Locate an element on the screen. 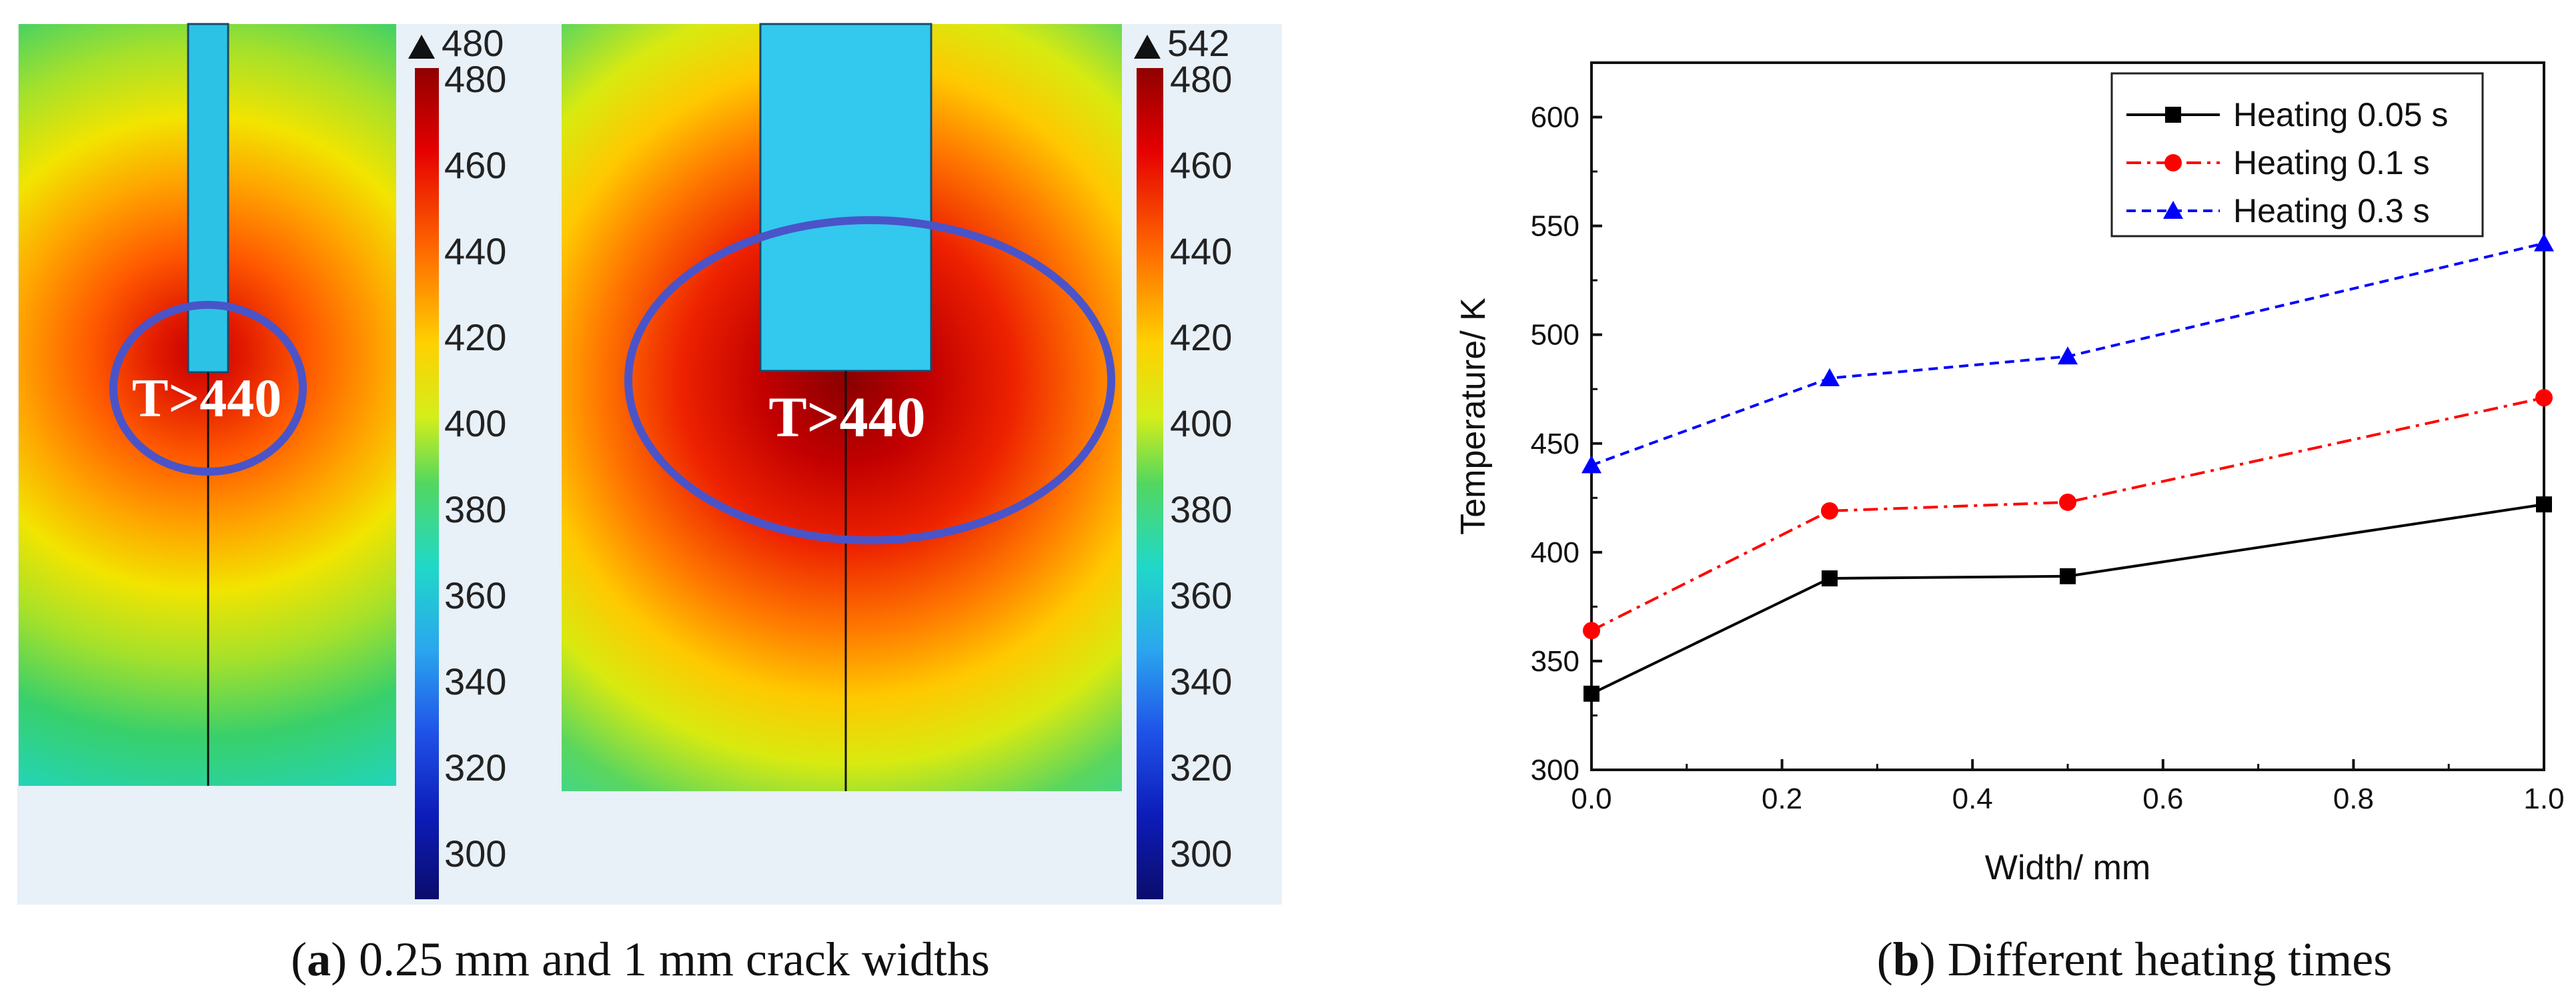  colorbar-1: 480 480 460 440 420 400 380 360 340 320 300 is located at coordinates (457, 461).